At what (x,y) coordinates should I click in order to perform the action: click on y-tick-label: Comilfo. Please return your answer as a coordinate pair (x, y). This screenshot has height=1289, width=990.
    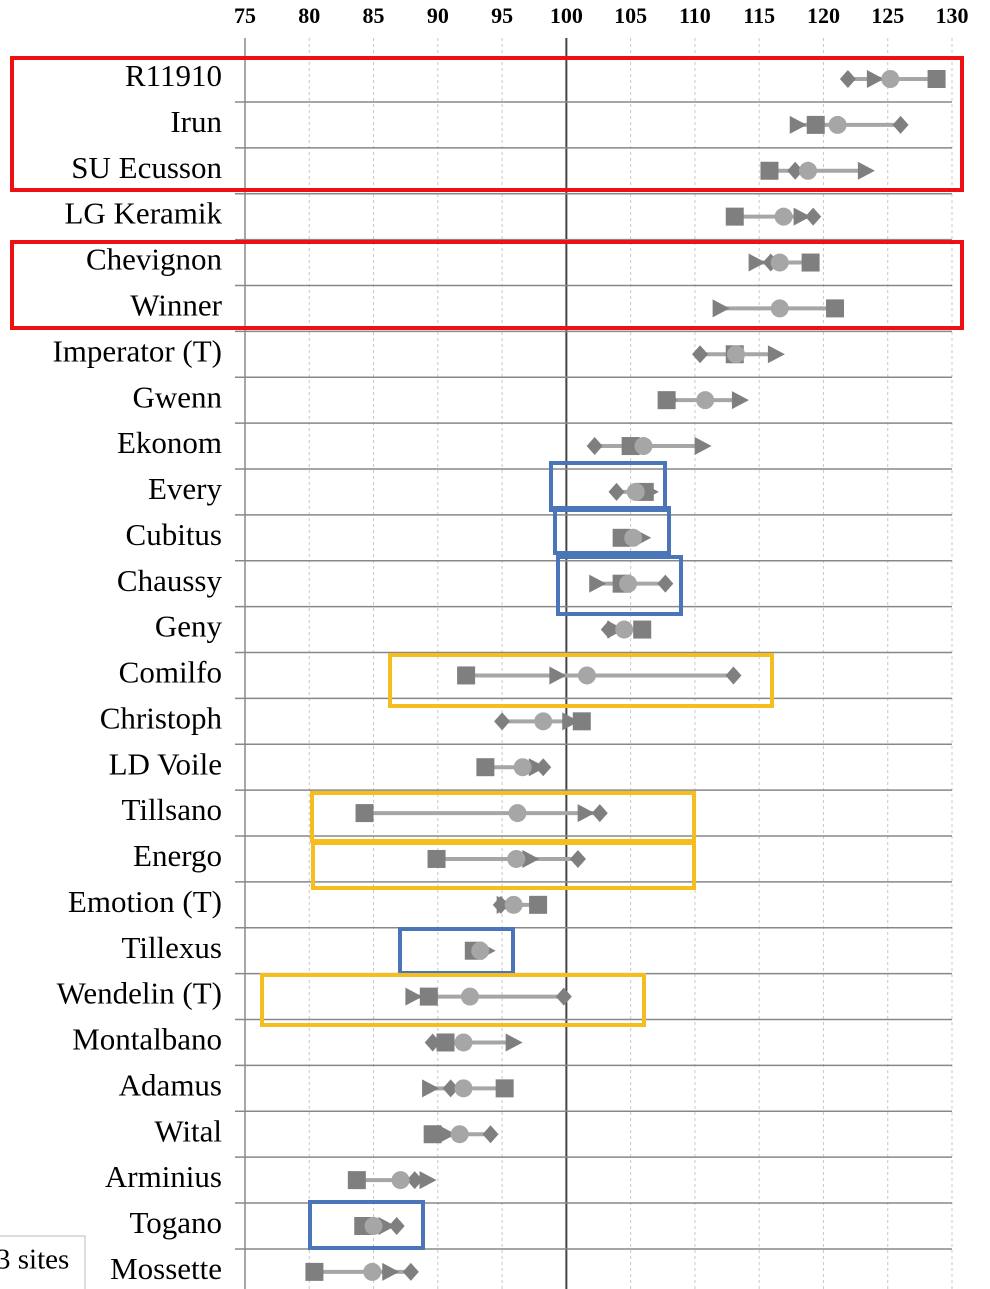
    Looking at the image, I should click on (170, 672).